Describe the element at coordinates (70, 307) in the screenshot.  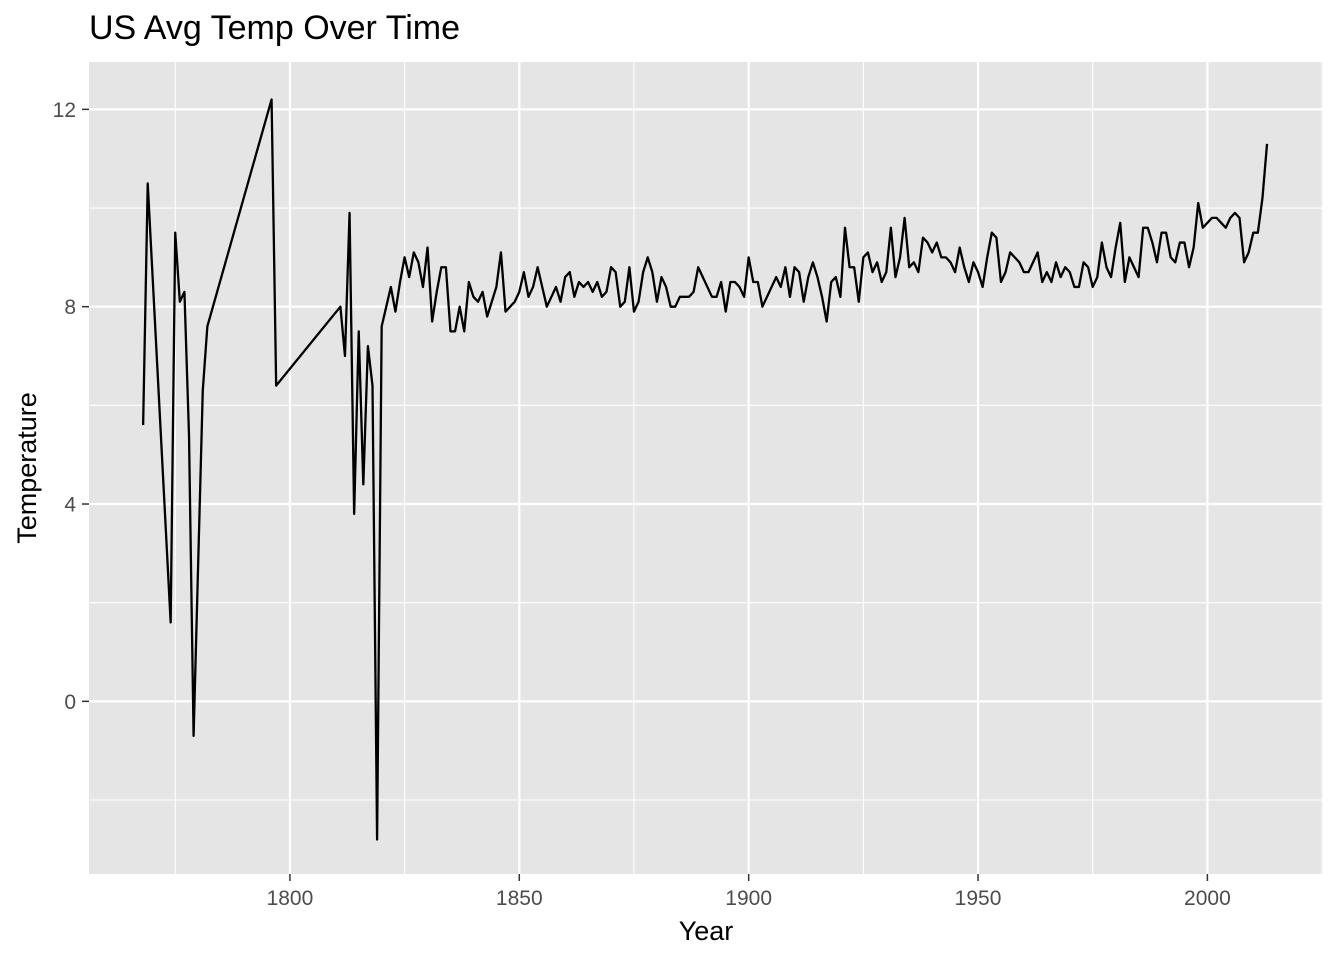
I see `y-tick-label: 8` at that location.